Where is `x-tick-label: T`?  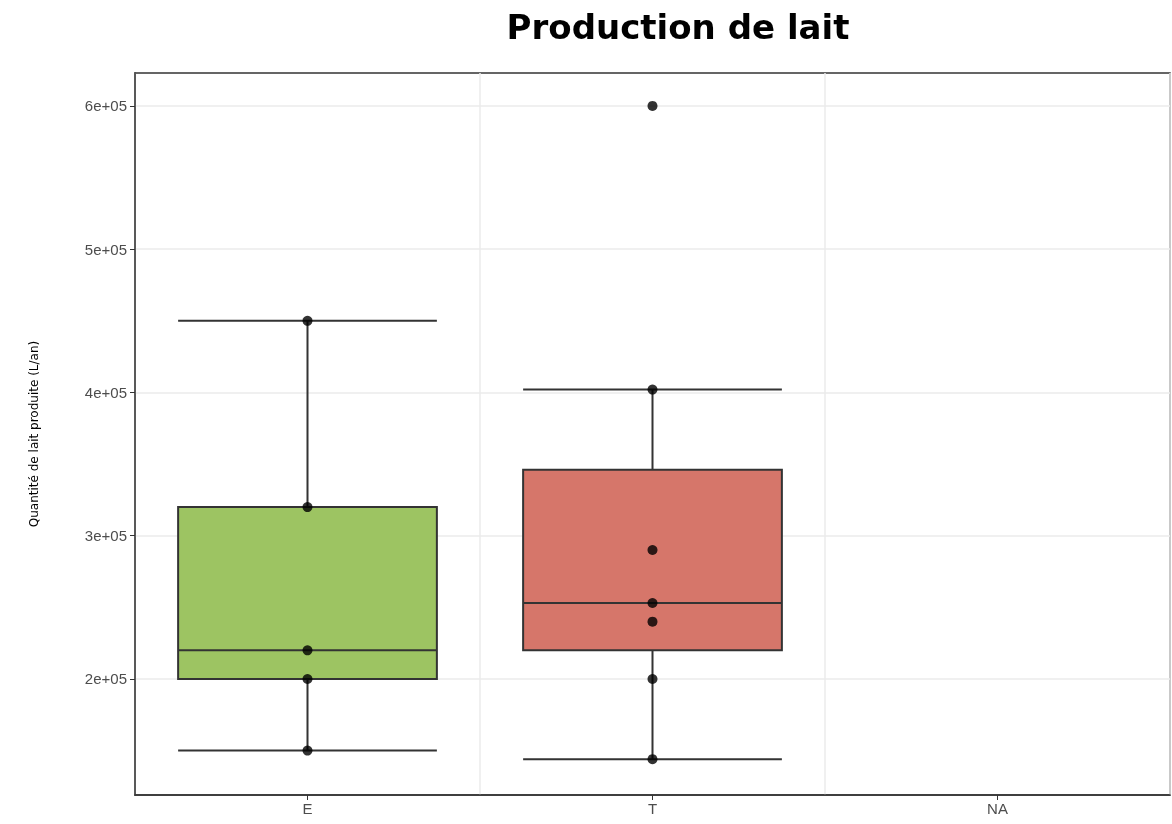
x-tick-label: T is located at coordinates (652, 808).